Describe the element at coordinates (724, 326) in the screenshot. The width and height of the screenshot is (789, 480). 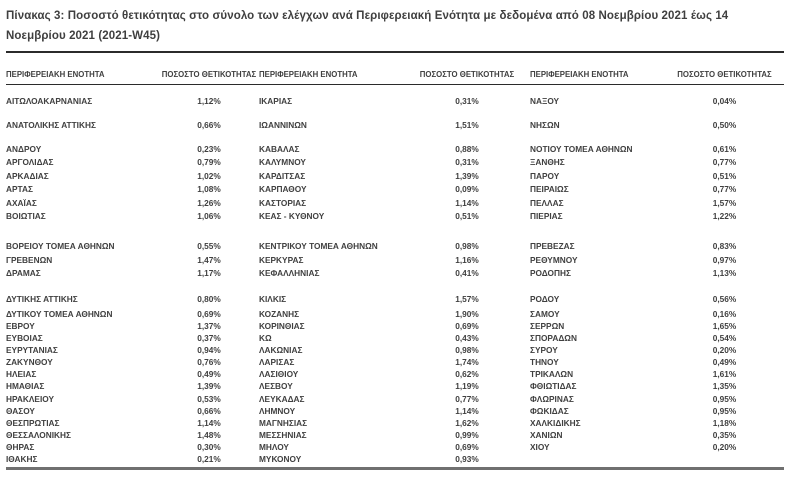
I see `positivity-value: 1,65%` at that location.